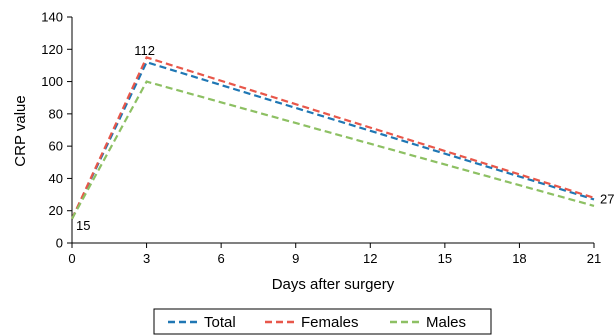  I want to click on data-label: 27, so click(607, 198).